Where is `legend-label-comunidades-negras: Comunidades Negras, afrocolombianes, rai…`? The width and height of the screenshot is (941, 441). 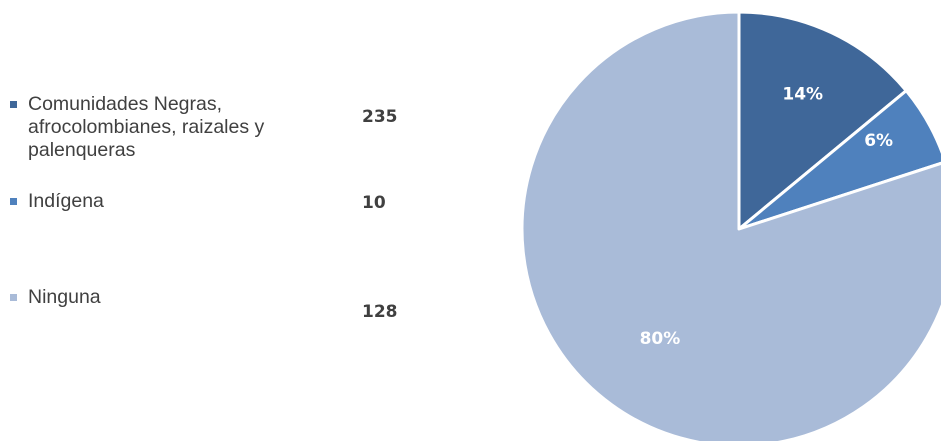 legend-label-comunidades-negras: Comunidades Negras, afrocolombianes, rai… is located at coordinates (146, 127).